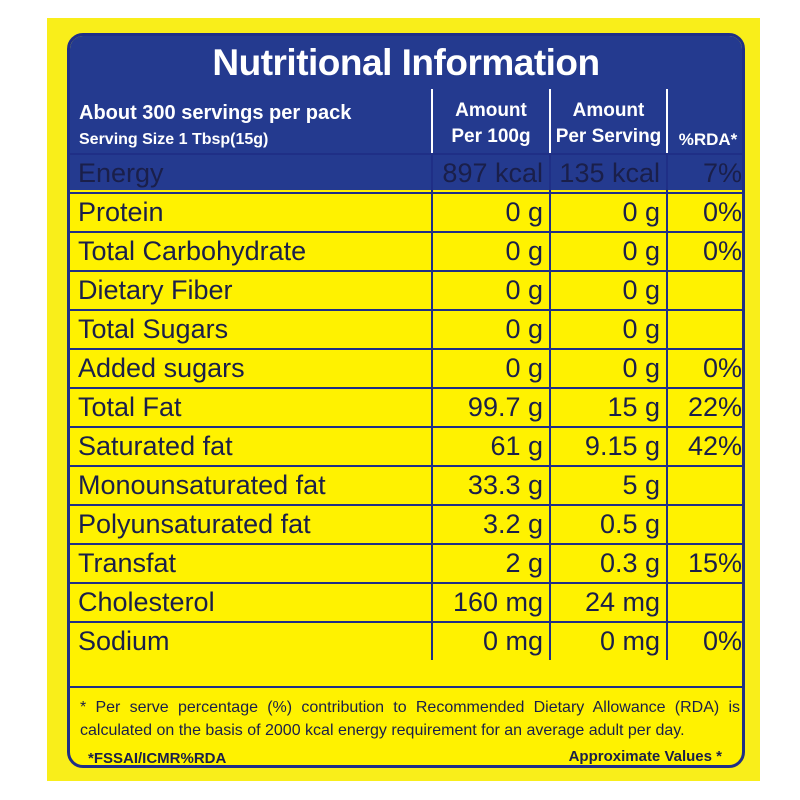 The width and height of the screenshot is (800, 800). I want to click on amount-per-100g: 61 g, so click(490, 446).